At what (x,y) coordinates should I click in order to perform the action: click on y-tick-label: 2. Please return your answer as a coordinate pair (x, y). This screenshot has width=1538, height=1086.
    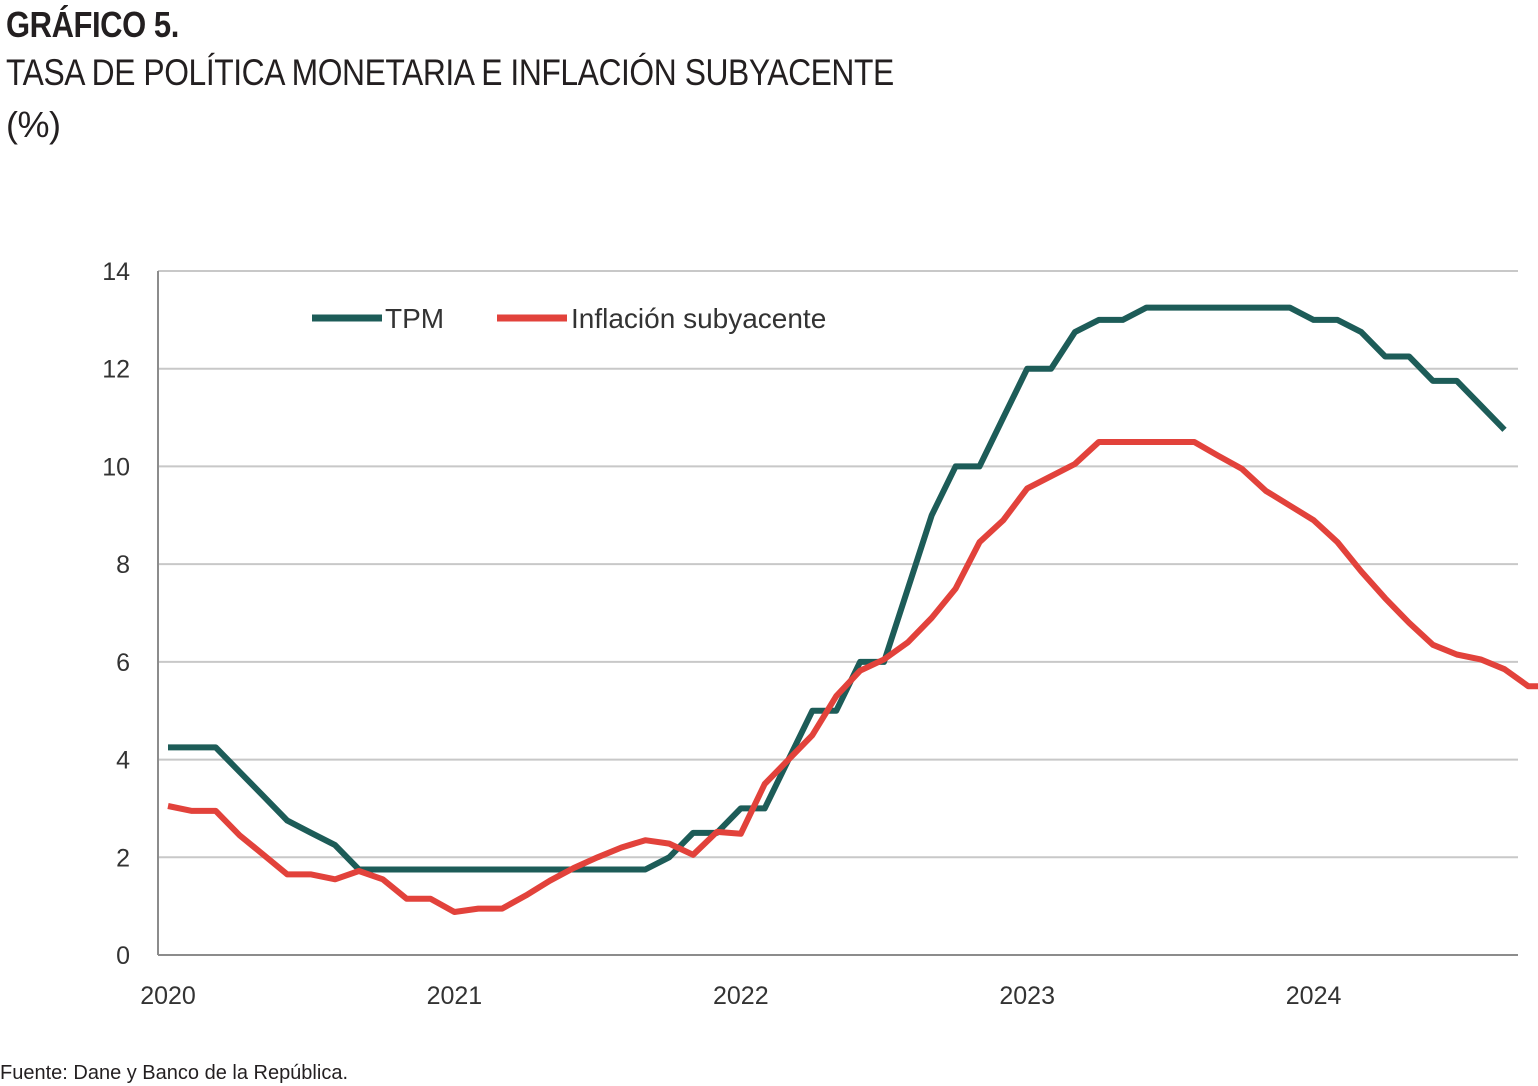
    Looking at the image, I should click on (123, 858).